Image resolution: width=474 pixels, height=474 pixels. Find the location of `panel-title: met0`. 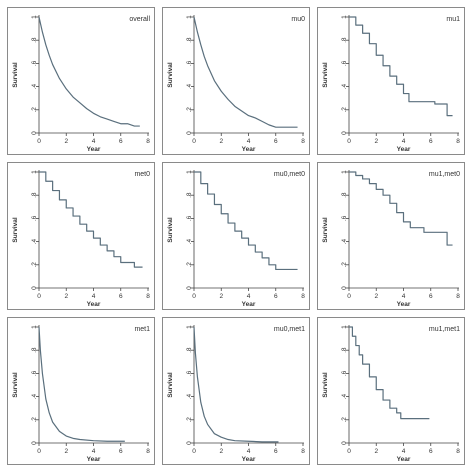

panel-title: met0 is located at coordinates (142, 174).